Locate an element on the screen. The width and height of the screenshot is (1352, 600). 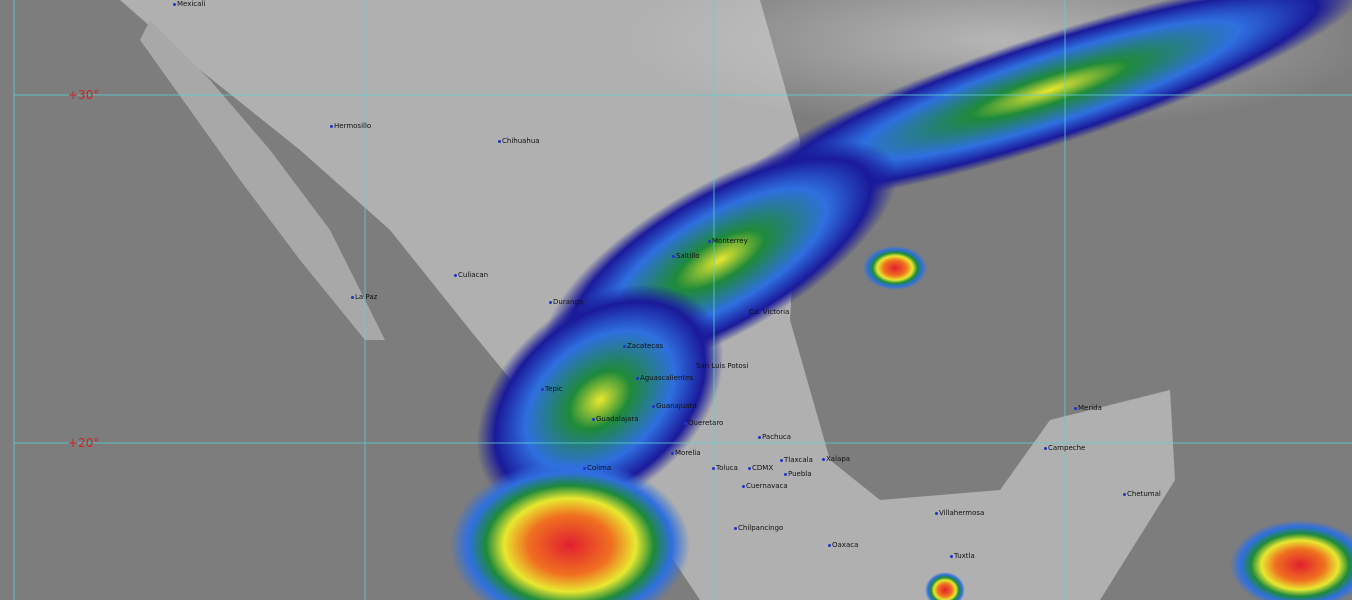
city-label: Campeche is located at coordinates (1064, 448).